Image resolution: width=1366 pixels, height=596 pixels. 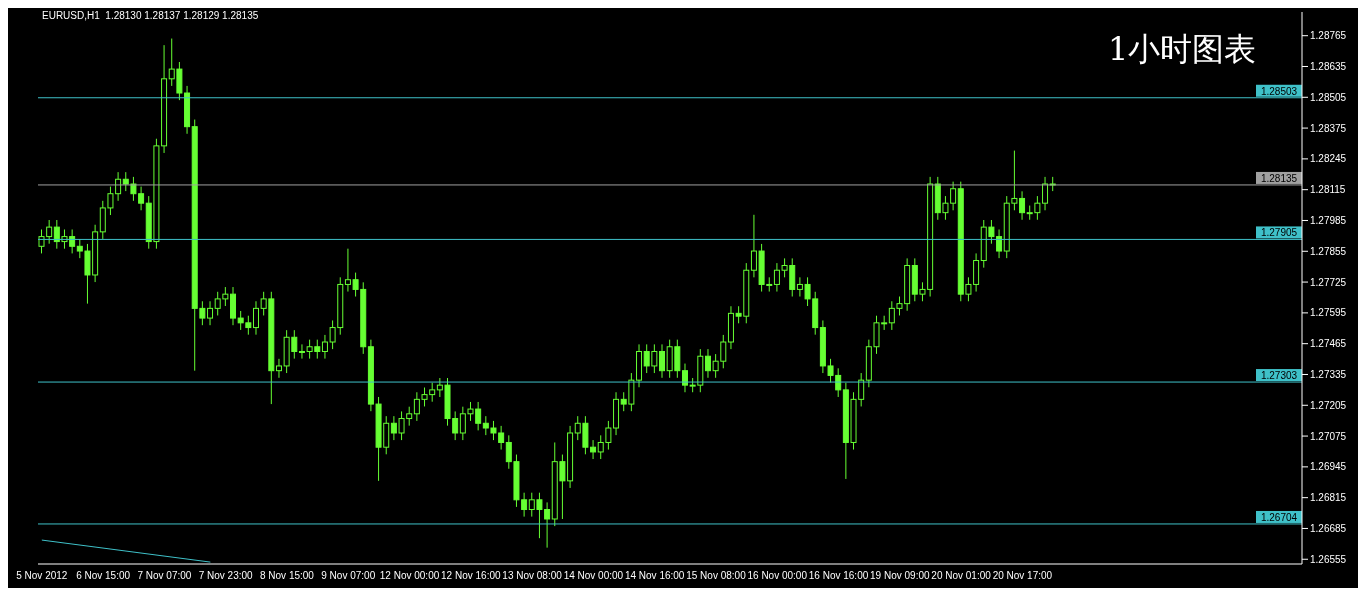 What do you see at coordinates (150, 15) in the screenshot?
I see `chart-title: EURUSD,H1 1.28130 1.28137 1.28129 1.28135` at bounding box center [150, 15].